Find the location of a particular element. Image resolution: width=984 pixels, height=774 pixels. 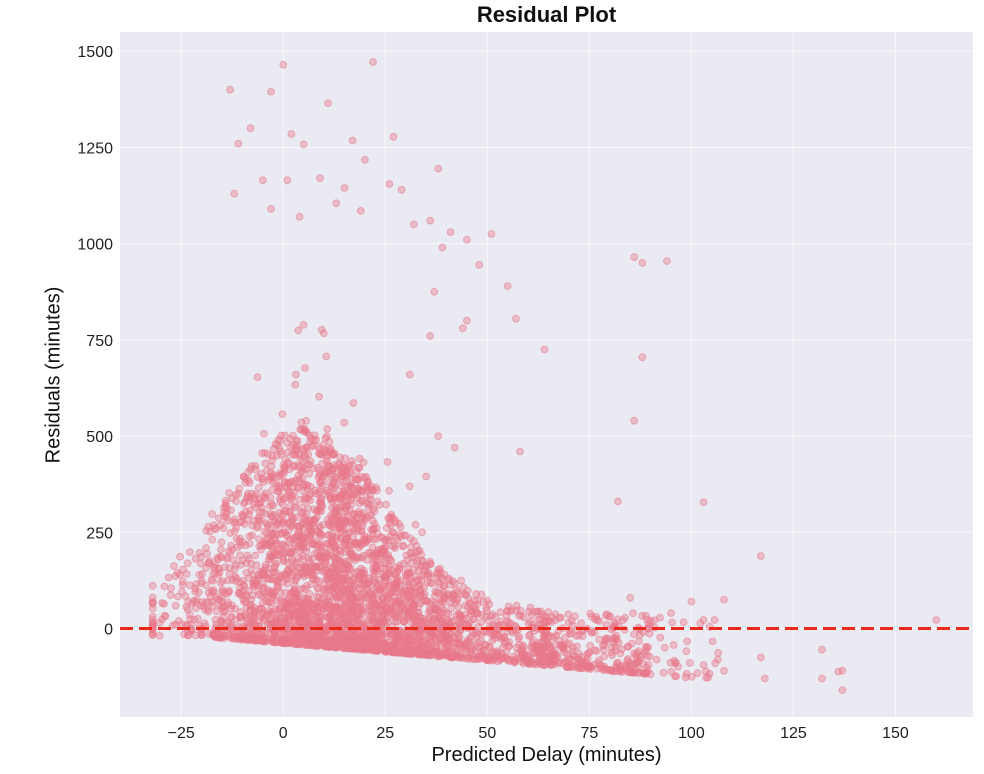

y-tick-label: 0 is located at coordinates (108, 629).